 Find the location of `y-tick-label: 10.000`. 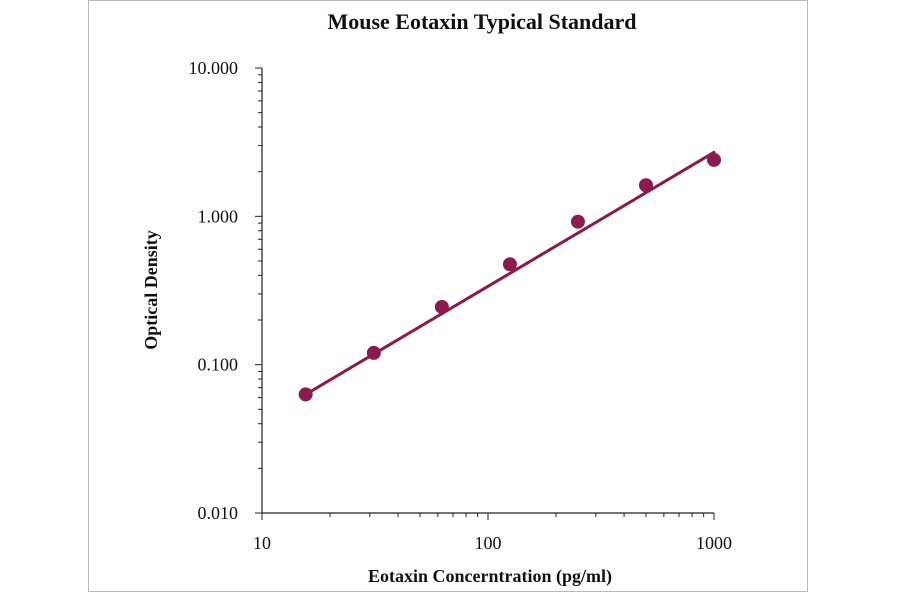

y-tick-label: 10.000 is located at coordinates (214, 68).